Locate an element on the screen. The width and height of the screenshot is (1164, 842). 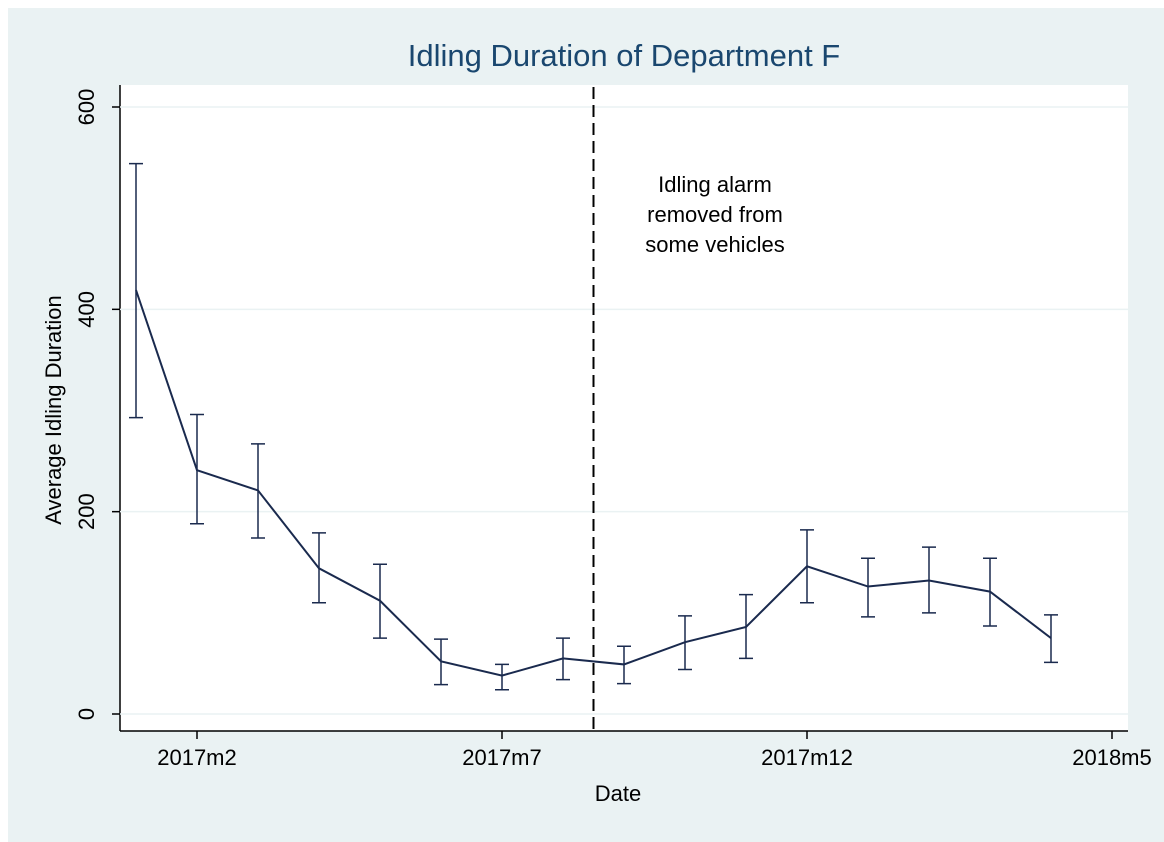
y-tick-label: 0 is located at coordinates (86, 714).